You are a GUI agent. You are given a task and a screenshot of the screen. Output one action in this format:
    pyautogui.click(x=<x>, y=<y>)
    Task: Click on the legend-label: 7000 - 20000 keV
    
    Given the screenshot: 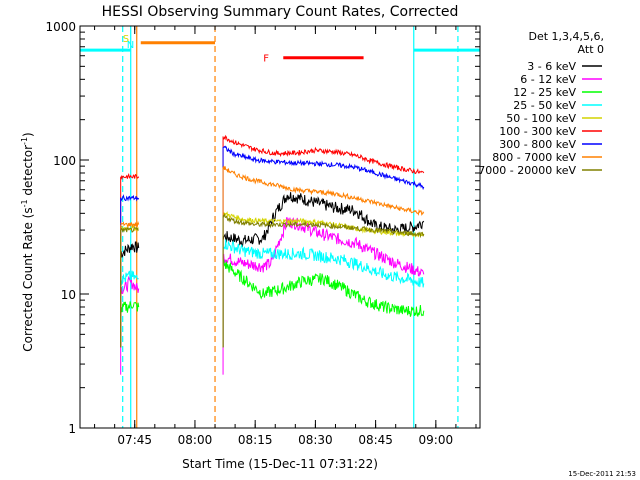 What is the action you would take?
    pyautogui.click(x=527, y=170)
    